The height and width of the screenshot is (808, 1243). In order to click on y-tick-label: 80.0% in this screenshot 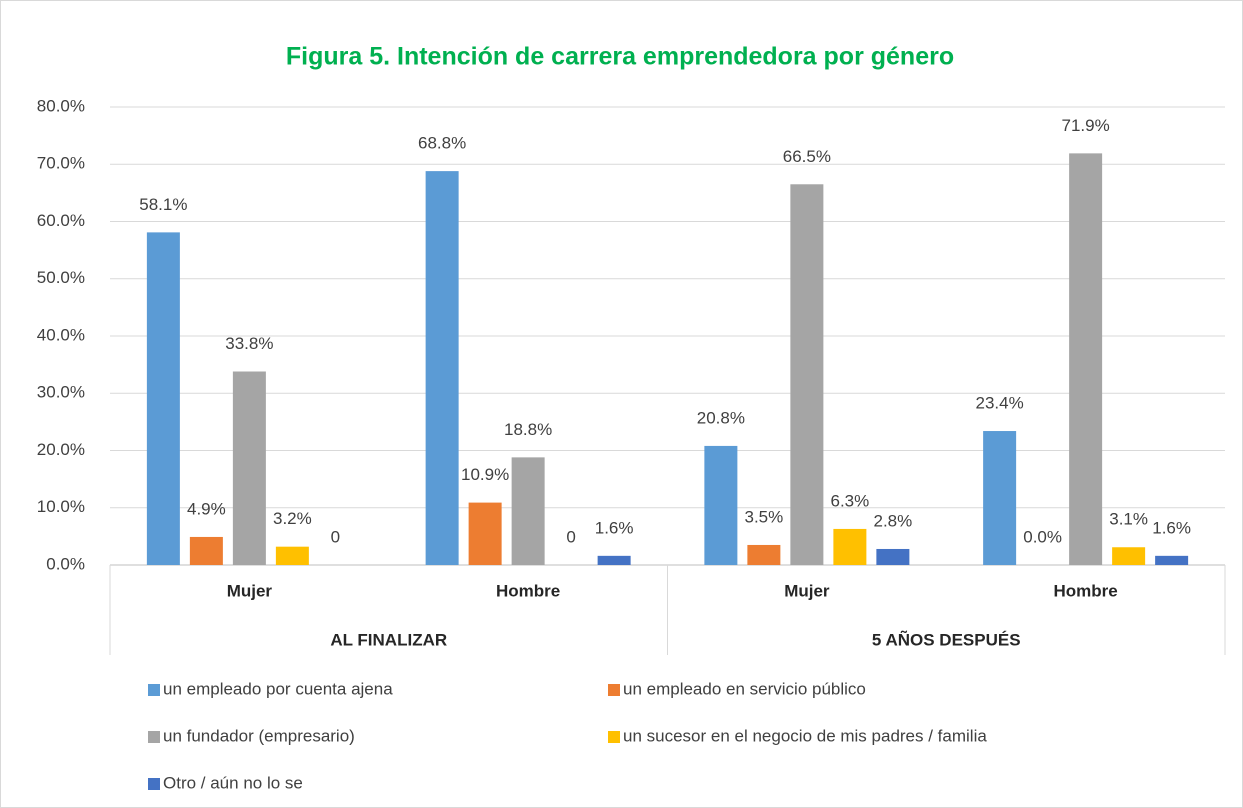, I will do `click(61, 105)`.